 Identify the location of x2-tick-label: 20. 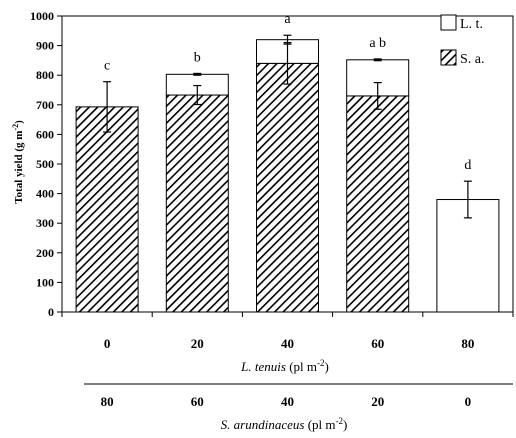
(377, 401).